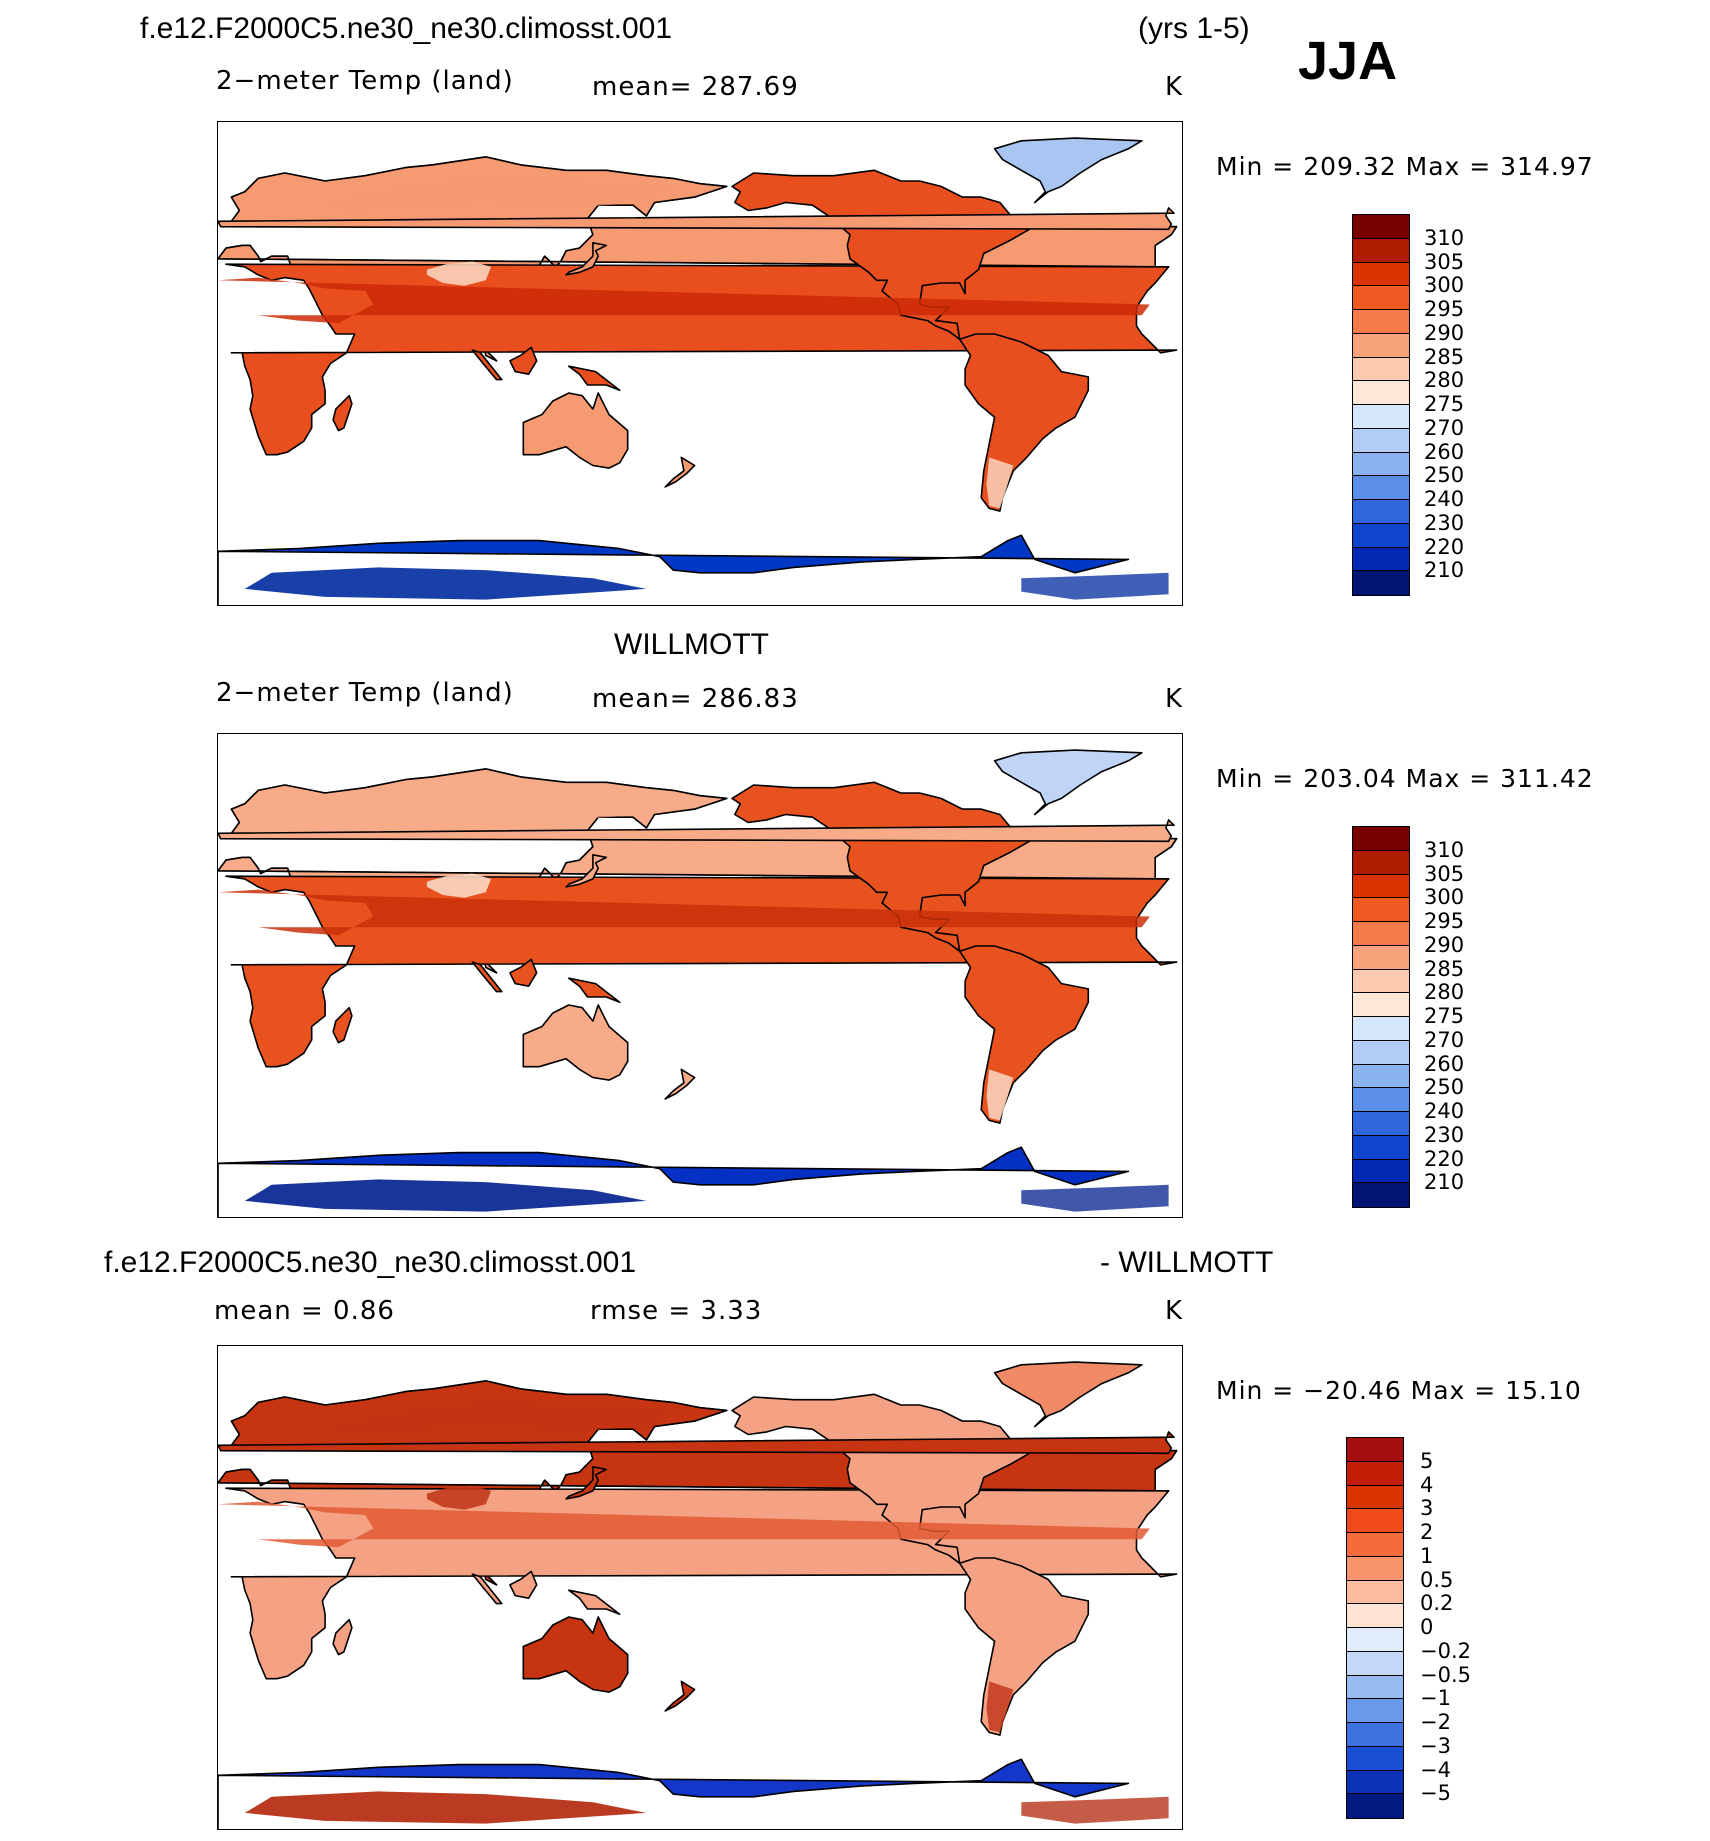  What do you see at coordinates (459, 273) in the screenshot?
I see `plateau` at bounding box center [459, 273].